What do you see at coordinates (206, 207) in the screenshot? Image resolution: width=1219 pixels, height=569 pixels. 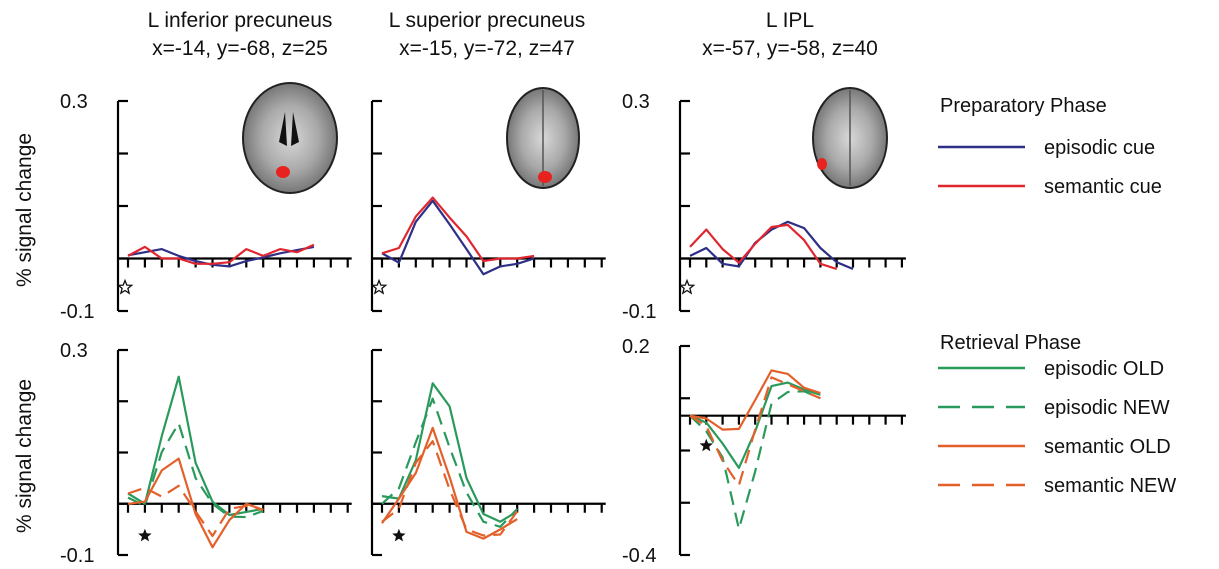 I see `panel-preparatory-0: 0.3 -0.1` at bounding box center [206, 207].